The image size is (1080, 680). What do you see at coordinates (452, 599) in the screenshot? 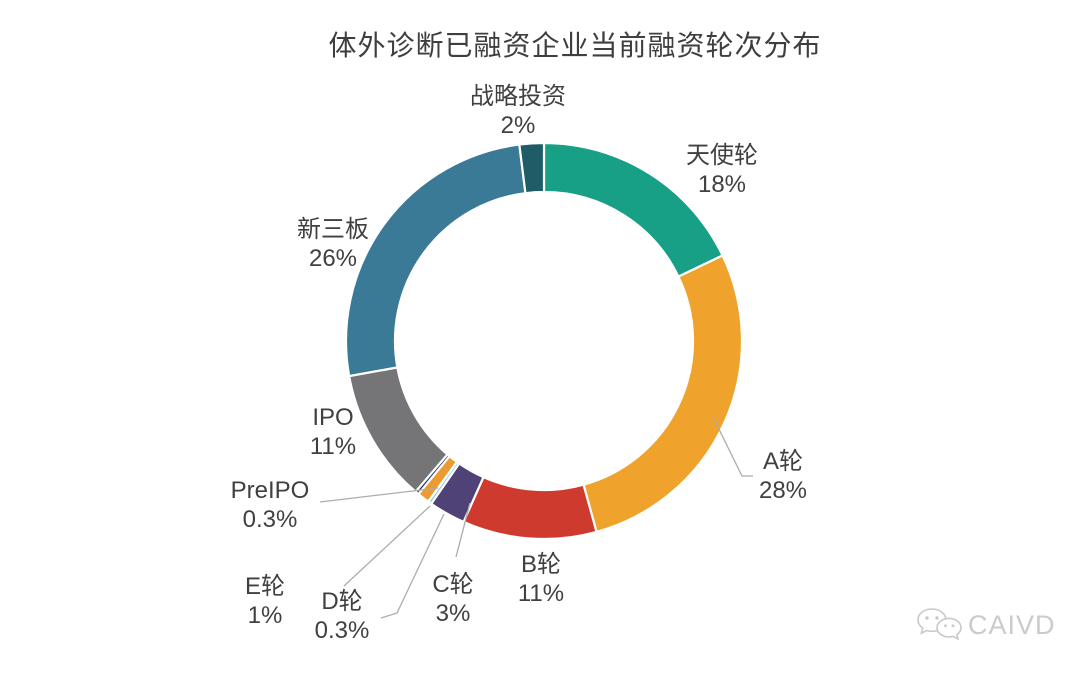
I see `label-round-c: C轮 3%` at bounding box center [452, 599].